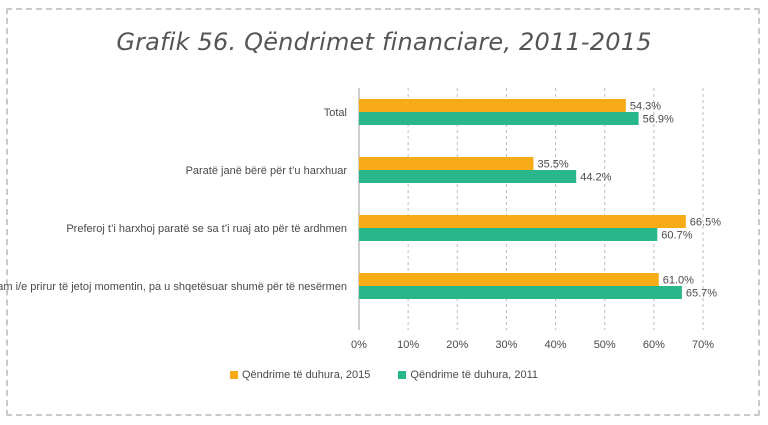 This screenshot has width=768, height=425. I want to click on legend-label-2015: Qëndrime të duhura, 2015, so click(306, 375).